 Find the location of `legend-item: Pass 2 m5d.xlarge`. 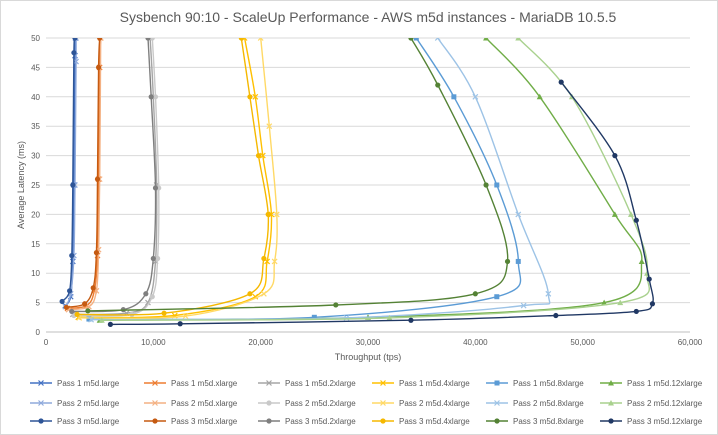

legend-item: Pass 2 m5d.xlarge is located at coordinates (191, 403).